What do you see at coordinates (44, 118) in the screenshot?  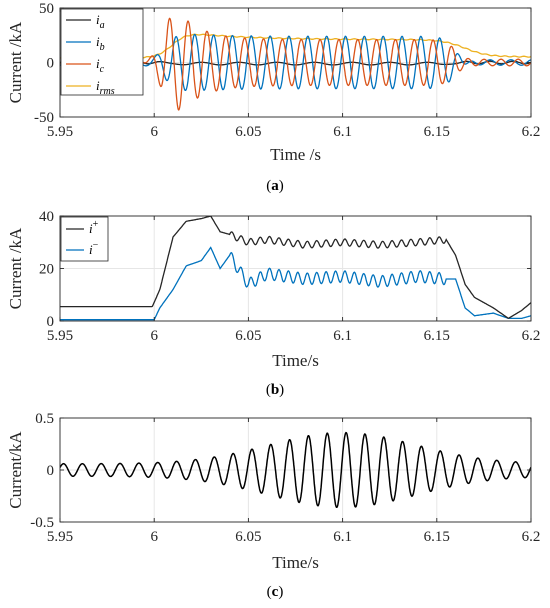 I see `y-tick-label: -50` at bounding box center [44, 118].